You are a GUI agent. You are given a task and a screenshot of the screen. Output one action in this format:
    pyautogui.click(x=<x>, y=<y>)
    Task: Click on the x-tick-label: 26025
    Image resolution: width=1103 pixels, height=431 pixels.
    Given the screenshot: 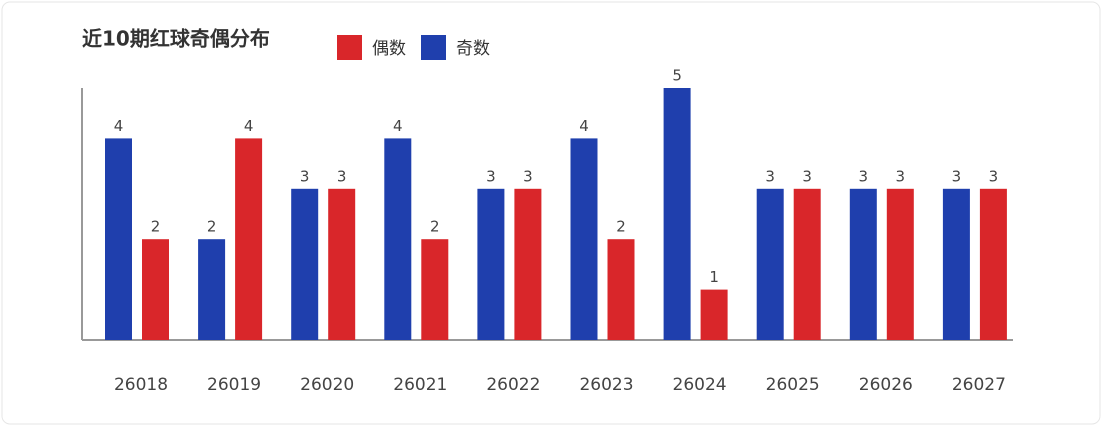 What is the action you would take?
    pyautogui.click(x=793, y=385)
    